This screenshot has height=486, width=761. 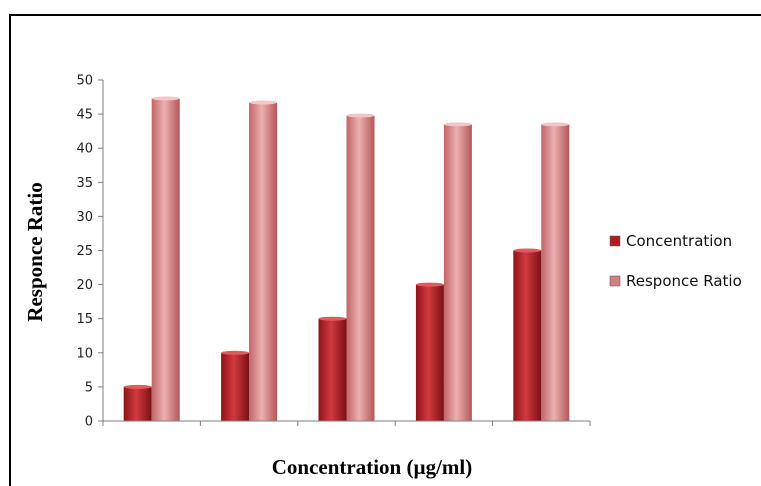 I want to click on y-tick-label: 20, so click(x=84, y=285).